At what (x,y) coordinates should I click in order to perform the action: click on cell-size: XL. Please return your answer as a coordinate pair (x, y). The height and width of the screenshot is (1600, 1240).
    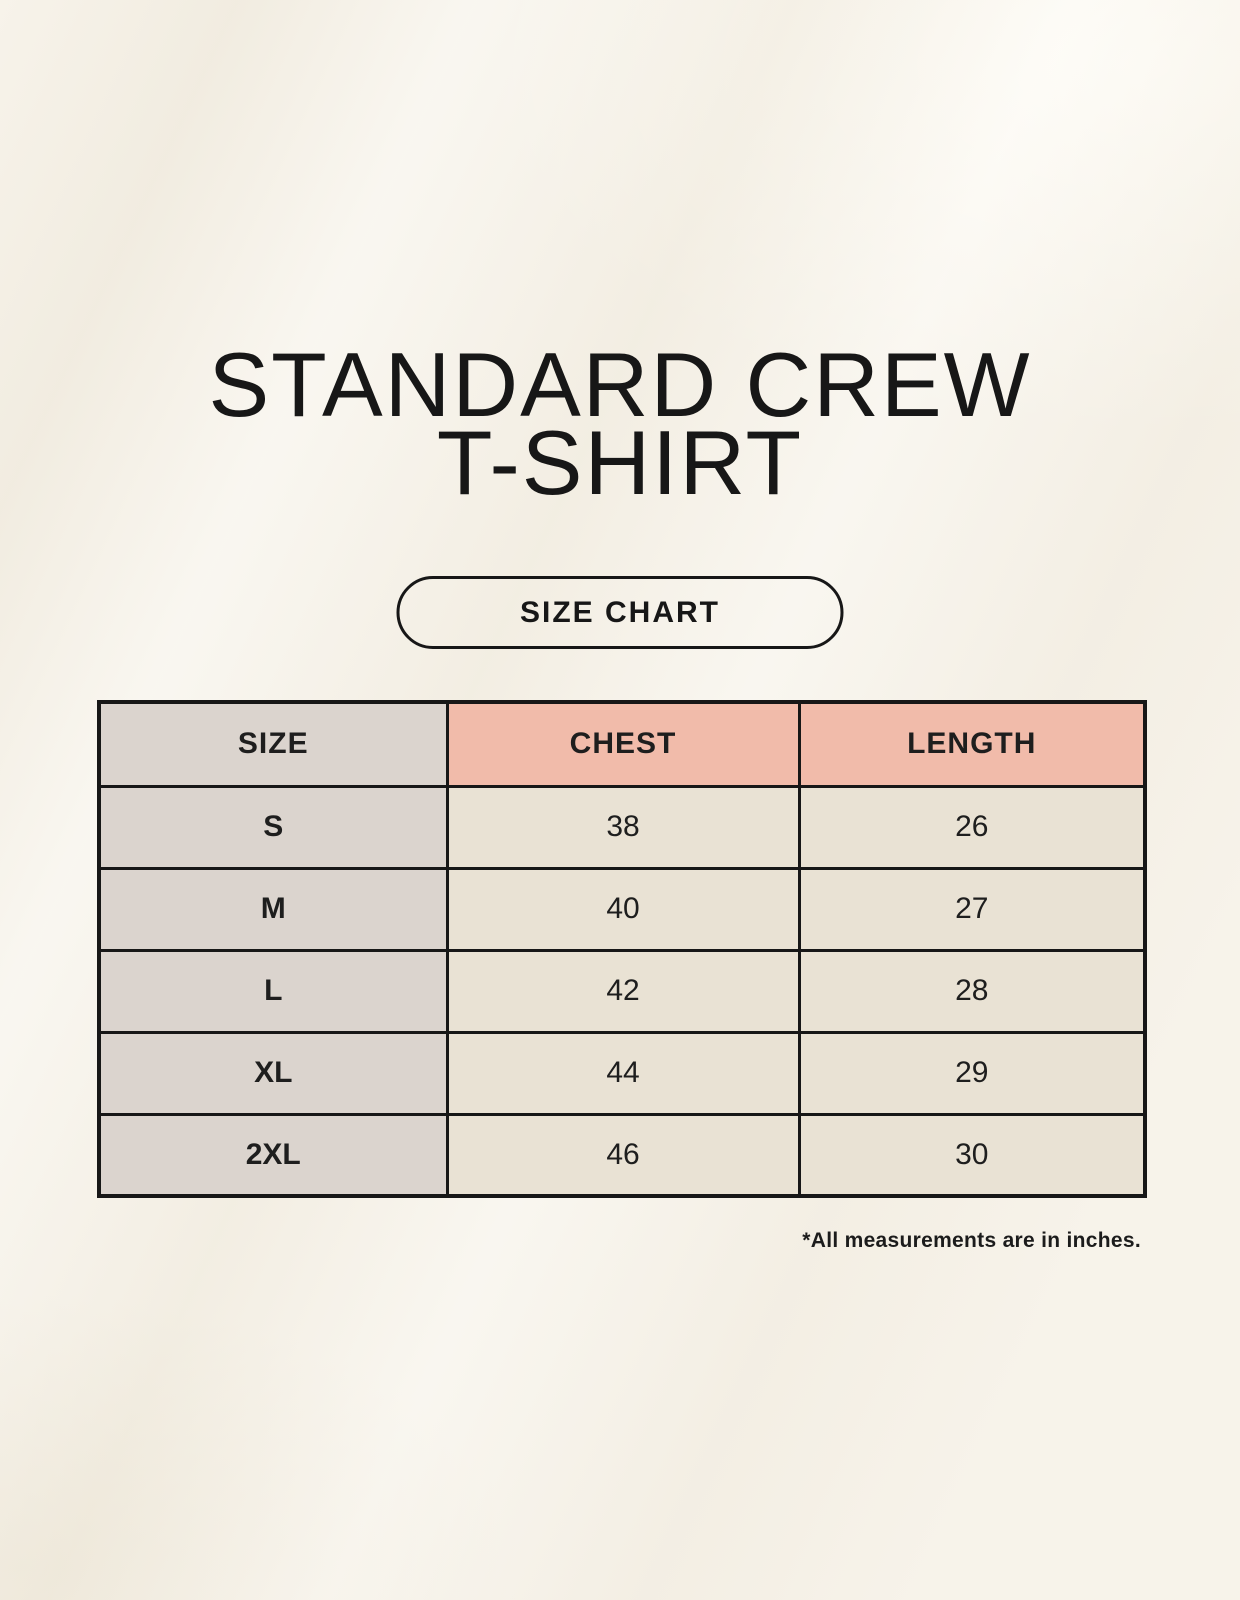
    Looking at the image, I should click on (273, 1073).